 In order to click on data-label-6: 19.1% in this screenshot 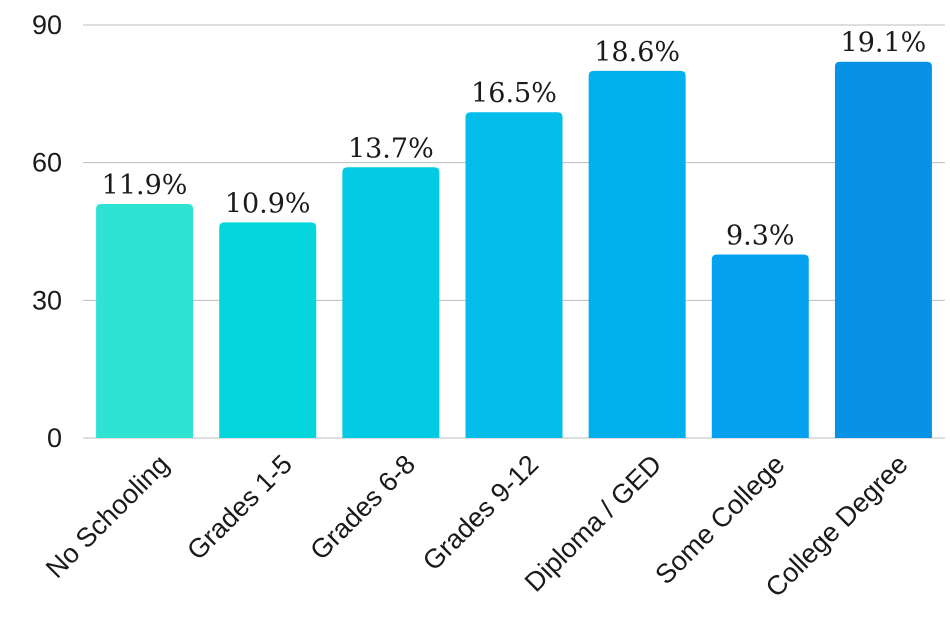, I will do `click(884, 43)`.